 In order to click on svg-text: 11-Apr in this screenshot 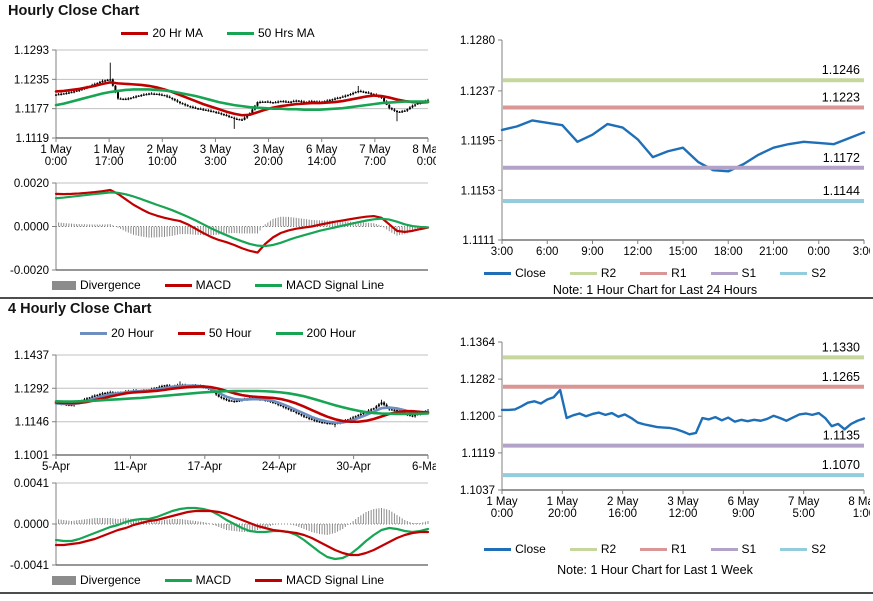, I will do `click(131, 467)`.